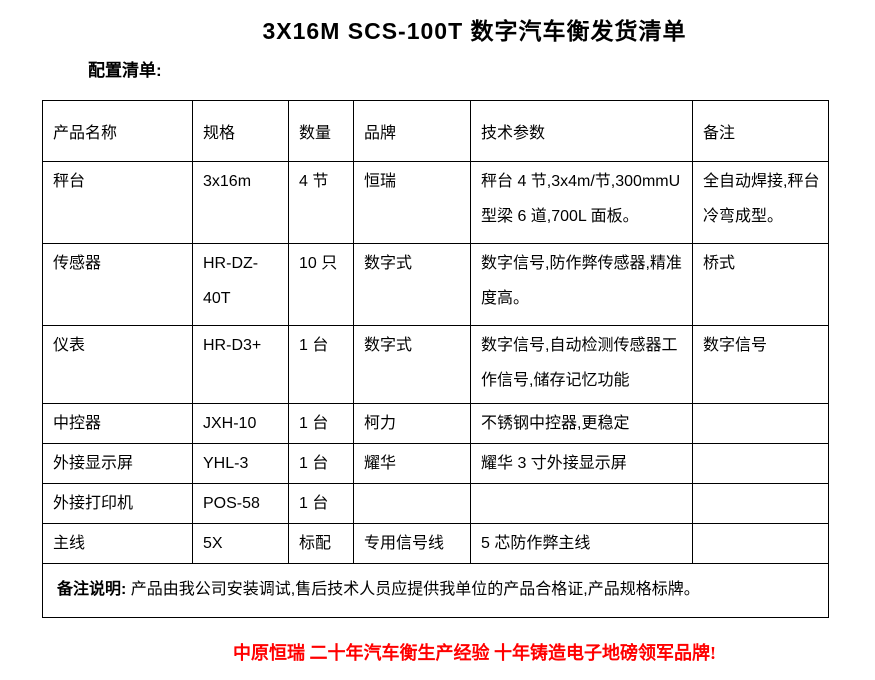 The width and height of the screenshot is (875, 680). I want to click on column-header-spec: 规格, so click(240, 131).